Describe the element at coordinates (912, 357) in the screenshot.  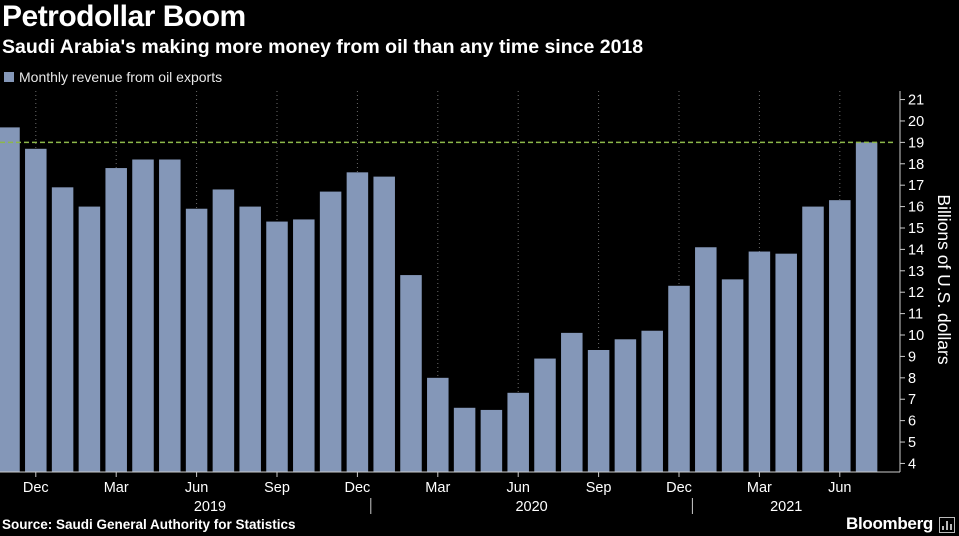
I see `y-tick-label: 9` at that location.